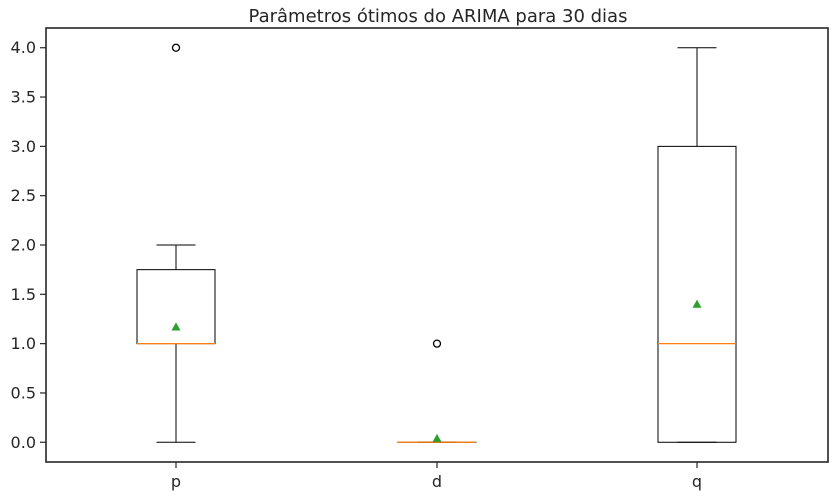 Image resolution: width=834 pixels, height=497 pixels. What do you see at coordinates (438, 16) in the screenshot?
I see `chart-title: Parâmetros ótimos do ARIMA para 30 dias` at bounding box center [438, 16].